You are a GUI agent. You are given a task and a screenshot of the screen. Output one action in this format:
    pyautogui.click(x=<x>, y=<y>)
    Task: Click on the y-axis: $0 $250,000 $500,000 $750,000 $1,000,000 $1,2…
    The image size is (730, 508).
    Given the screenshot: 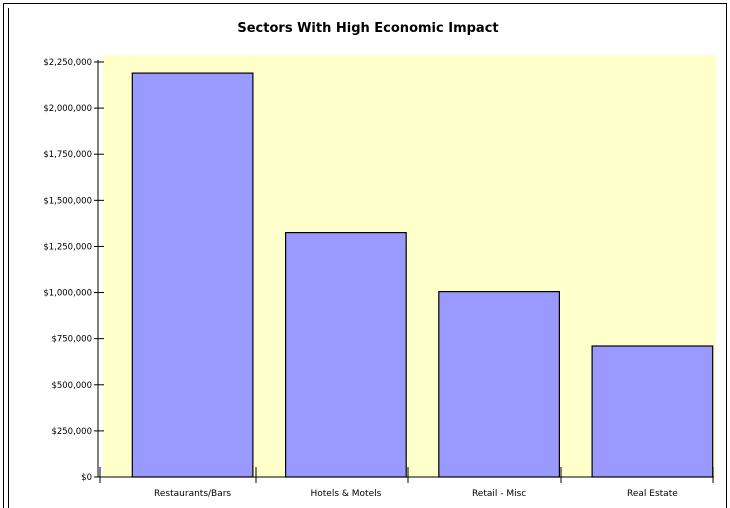 What is the action you would take?
    pyautogui.click(x=73, y=270)
    